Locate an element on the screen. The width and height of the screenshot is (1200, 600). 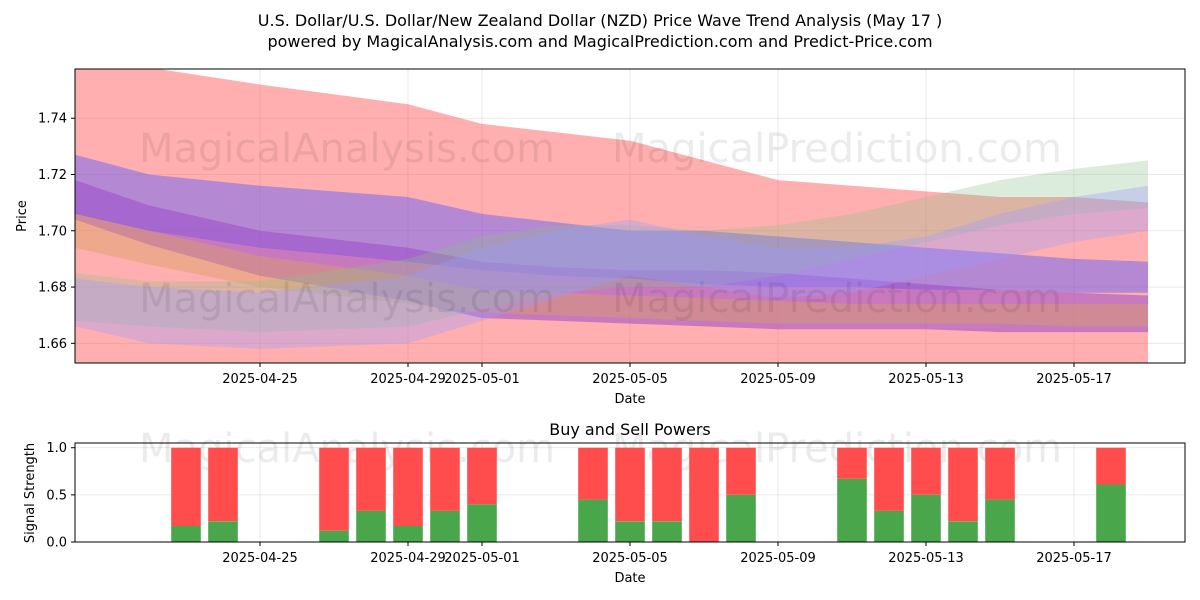
signal-xtick-label: 2025-04-25 is located at coordinates (260, 558).